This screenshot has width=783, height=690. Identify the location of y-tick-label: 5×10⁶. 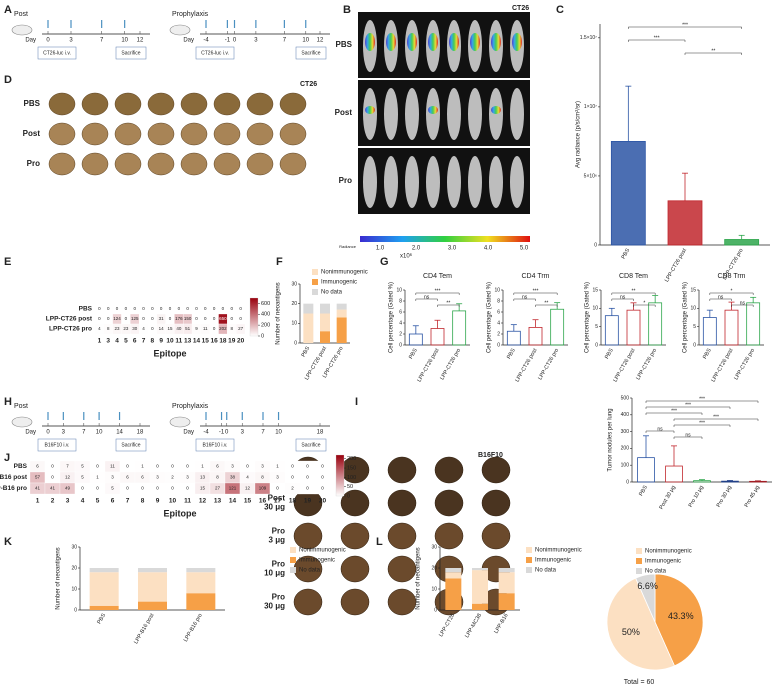
(590, 176).